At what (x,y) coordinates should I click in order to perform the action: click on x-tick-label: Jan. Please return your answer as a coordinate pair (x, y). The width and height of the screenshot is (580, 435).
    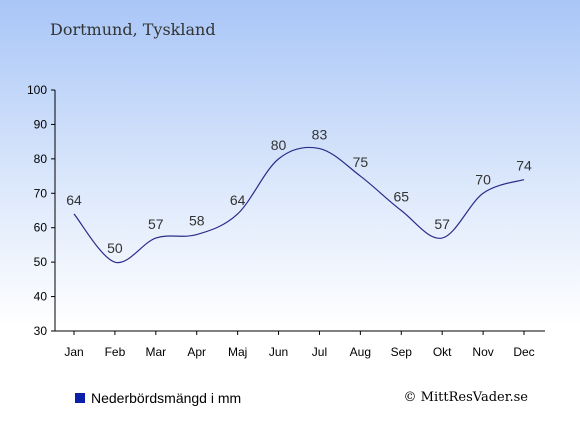
    Looking at the image, I should click on (73, 352).